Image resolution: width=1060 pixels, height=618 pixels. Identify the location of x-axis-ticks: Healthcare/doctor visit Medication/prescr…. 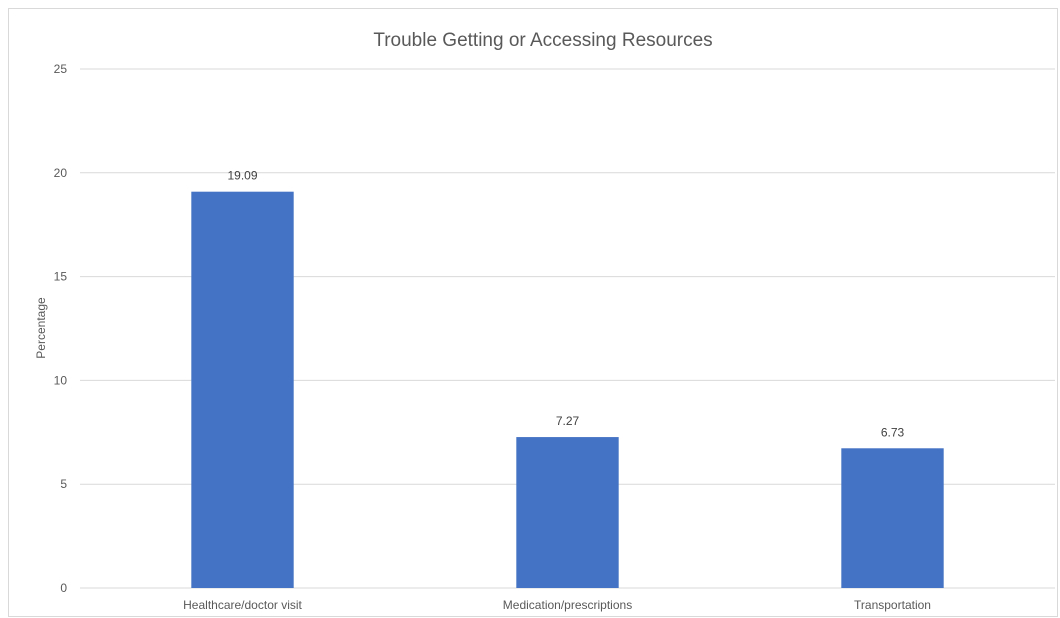
(557, 605).